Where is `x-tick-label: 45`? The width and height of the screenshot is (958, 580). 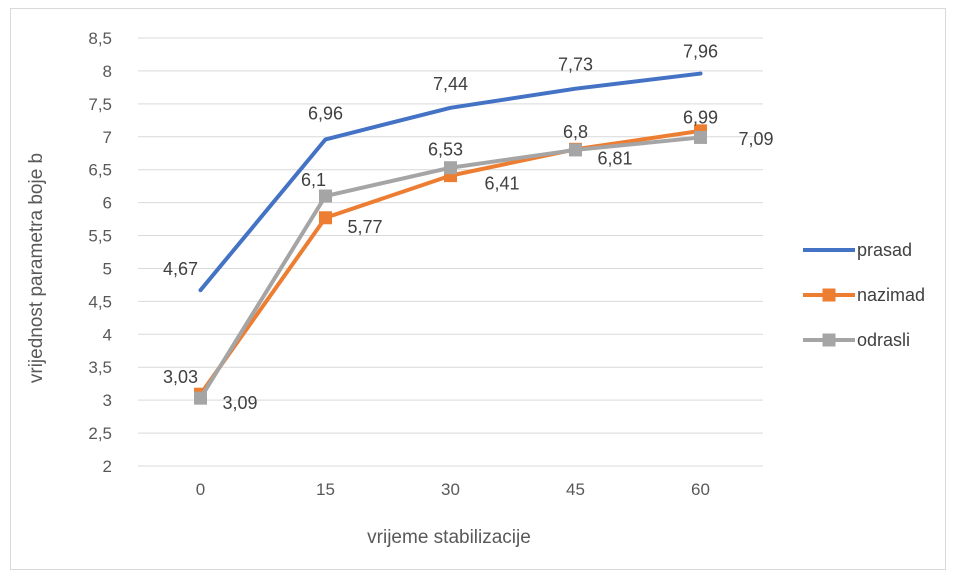
x-tick-label: 45 is located at coordinates (575, 489).